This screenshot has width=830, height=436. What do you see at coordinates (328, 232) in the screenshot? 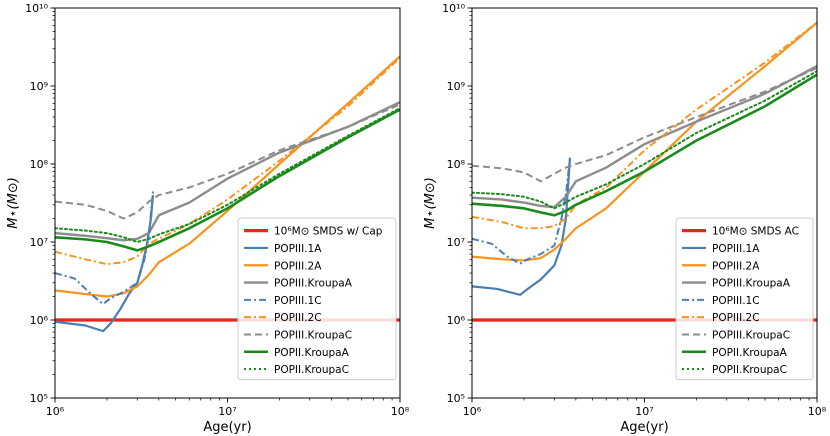
I see `legend-label: 10⁶M⊙ SMDS w/ Cap` at bounding box center [328, 232].